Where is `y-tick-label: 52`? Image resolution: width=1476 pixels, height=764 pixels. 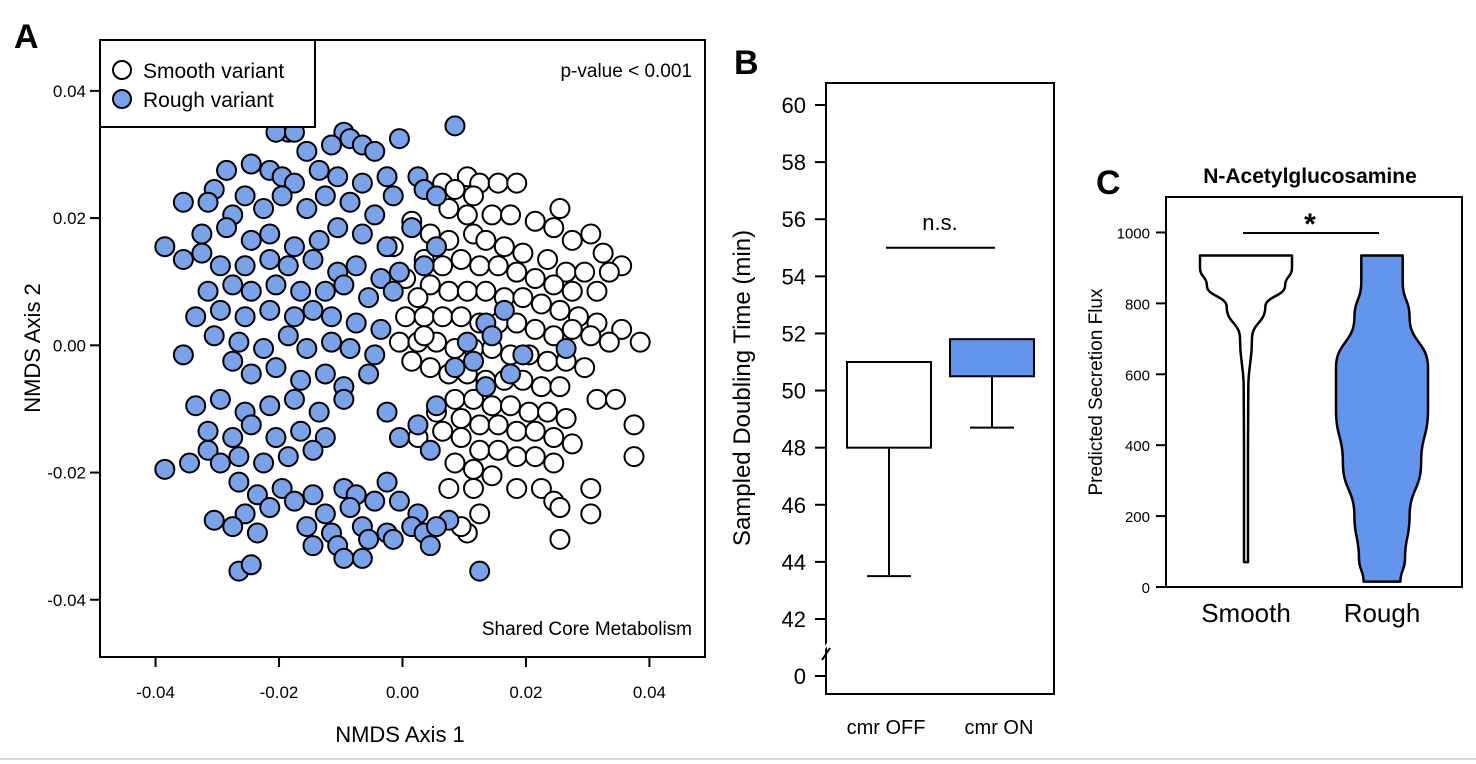
y-tick-label: 52 is located at coordinates (794, 333).